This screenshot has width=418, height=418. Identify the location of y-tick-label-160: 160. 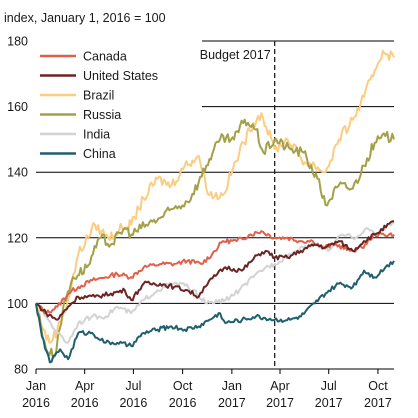
(17, 107).